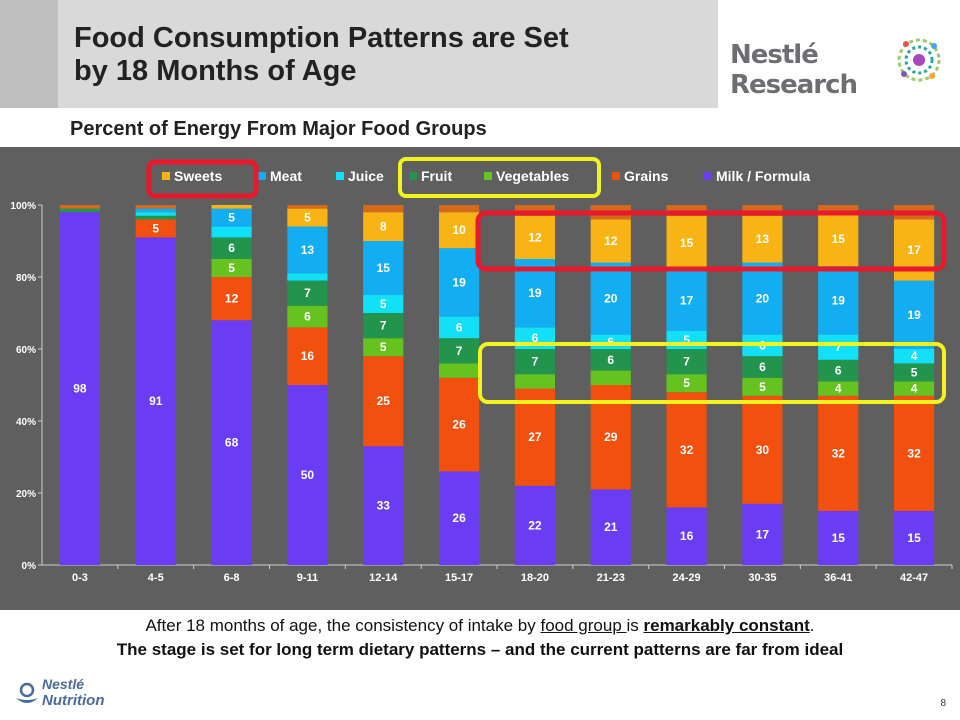 The height and width of the screenshot is (720, 960). I want to click on nestle-nutrition-logo: Nestlé Nutrition, so click(62, 694).